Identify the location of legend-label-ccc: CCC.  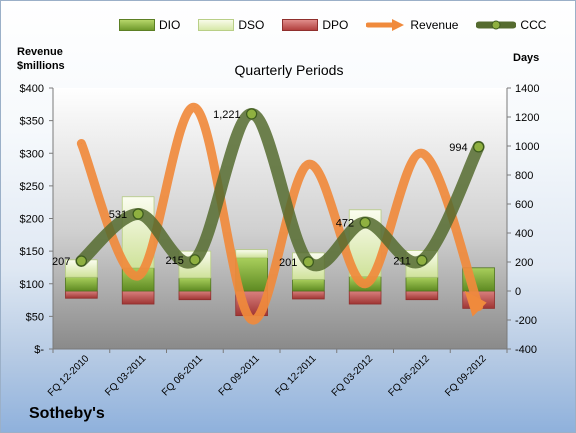
(533, 25).